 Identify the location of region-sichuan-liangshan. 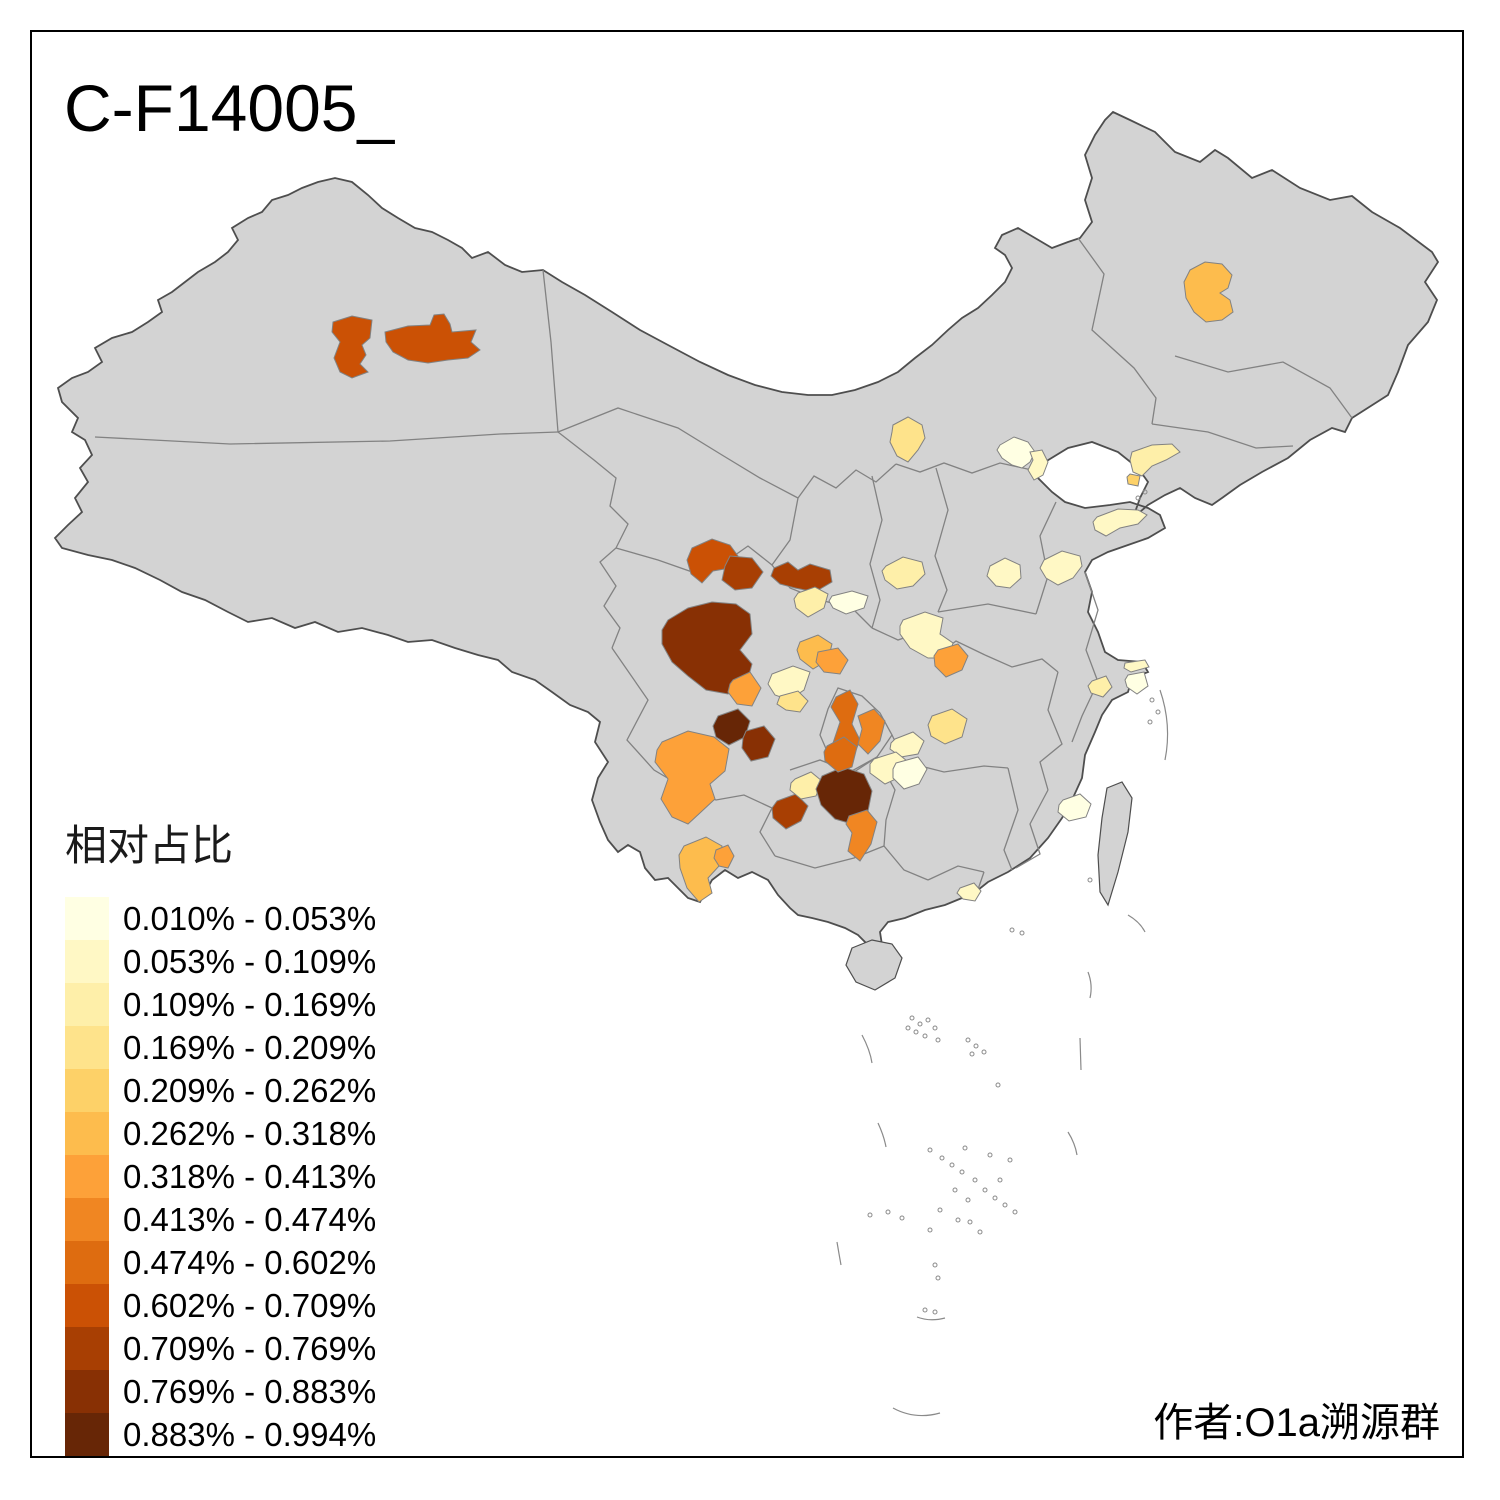
(692, 777).